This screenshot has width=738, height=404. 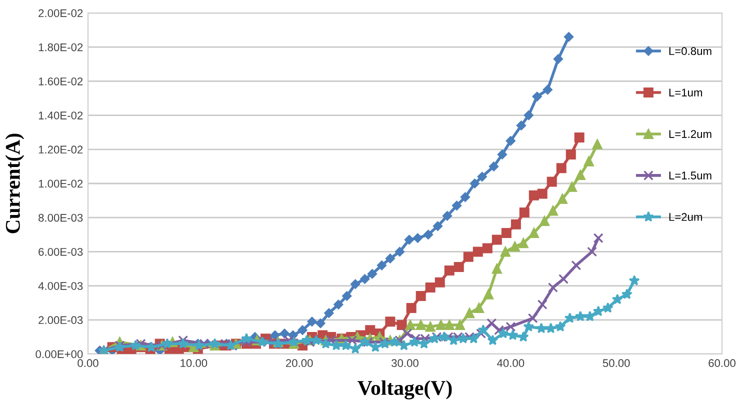 I want to click on legend-label: L=2um, so click(x=685, y=217).